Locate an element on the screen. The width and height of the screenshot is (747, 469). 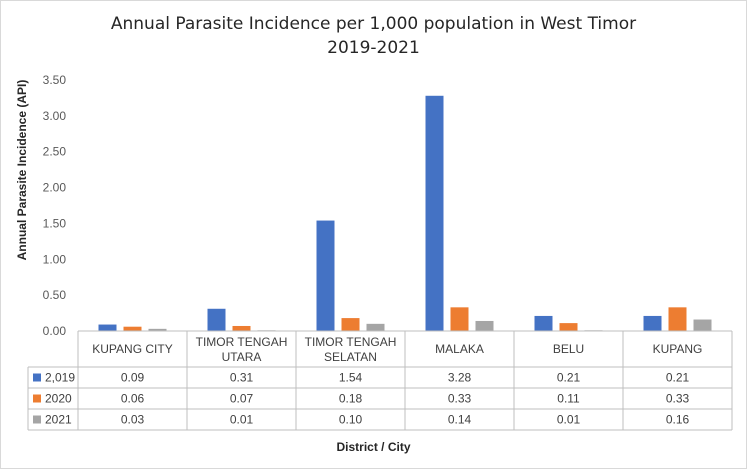
y-tick-label: 0.50 is located at coordinates (55, 295).